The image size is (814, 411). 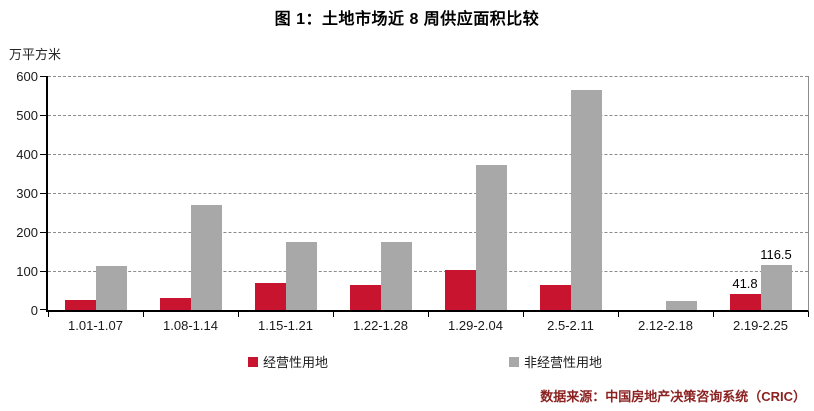 I want to click on bar-operational-1.22-1.28, so click(x=365, y=297).